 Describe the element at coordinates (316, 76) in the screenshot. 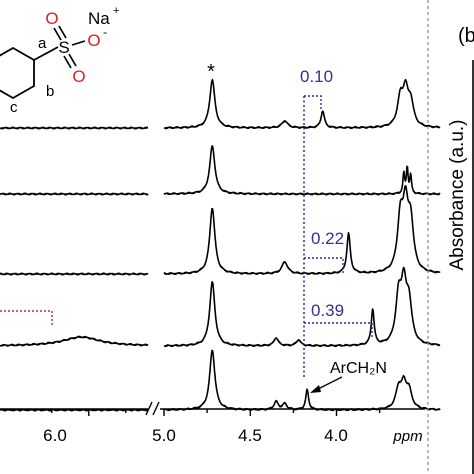

I see `shift-label-0-10: 0.10` at that location.